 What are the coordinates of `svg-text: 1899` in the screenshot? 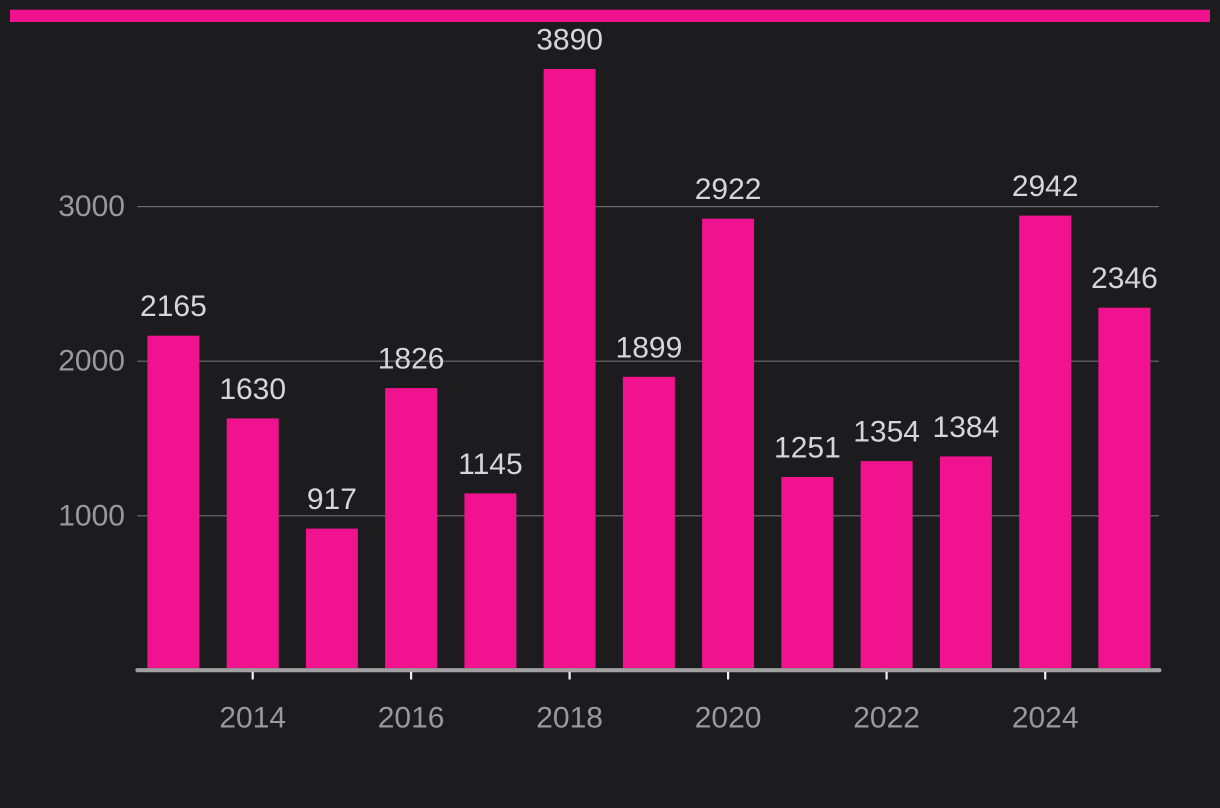 It's located at (649, 347).